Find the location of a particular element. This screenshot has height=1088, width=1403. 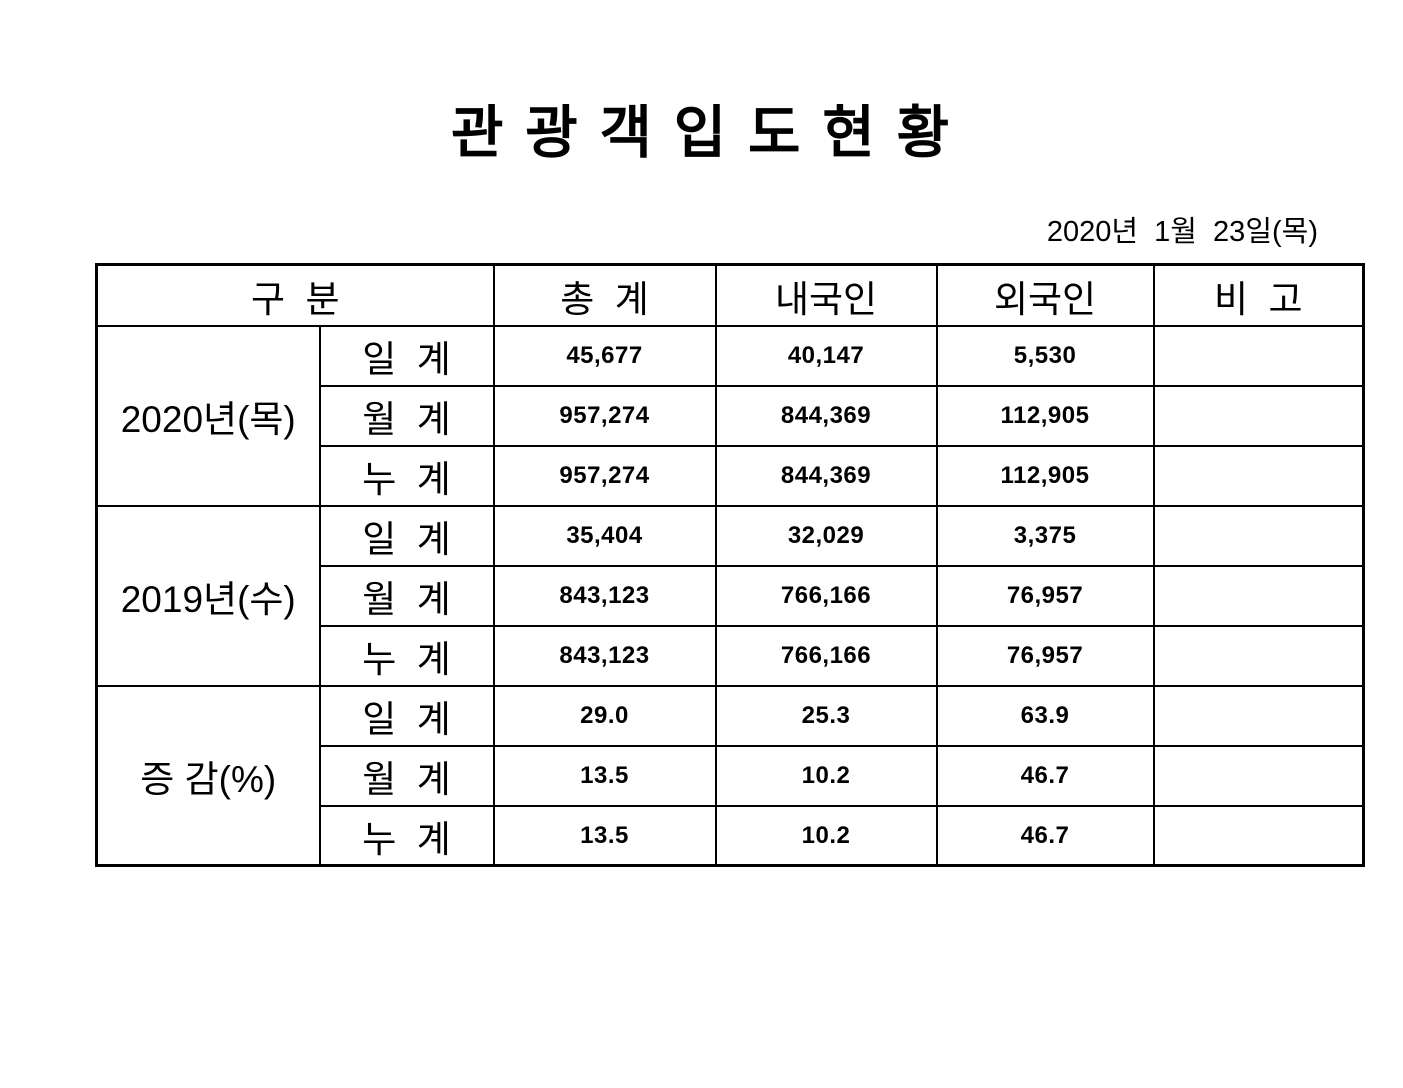

table-row: 월 계 957,274 844,369 112,905 is located at coordinates (731, 415).